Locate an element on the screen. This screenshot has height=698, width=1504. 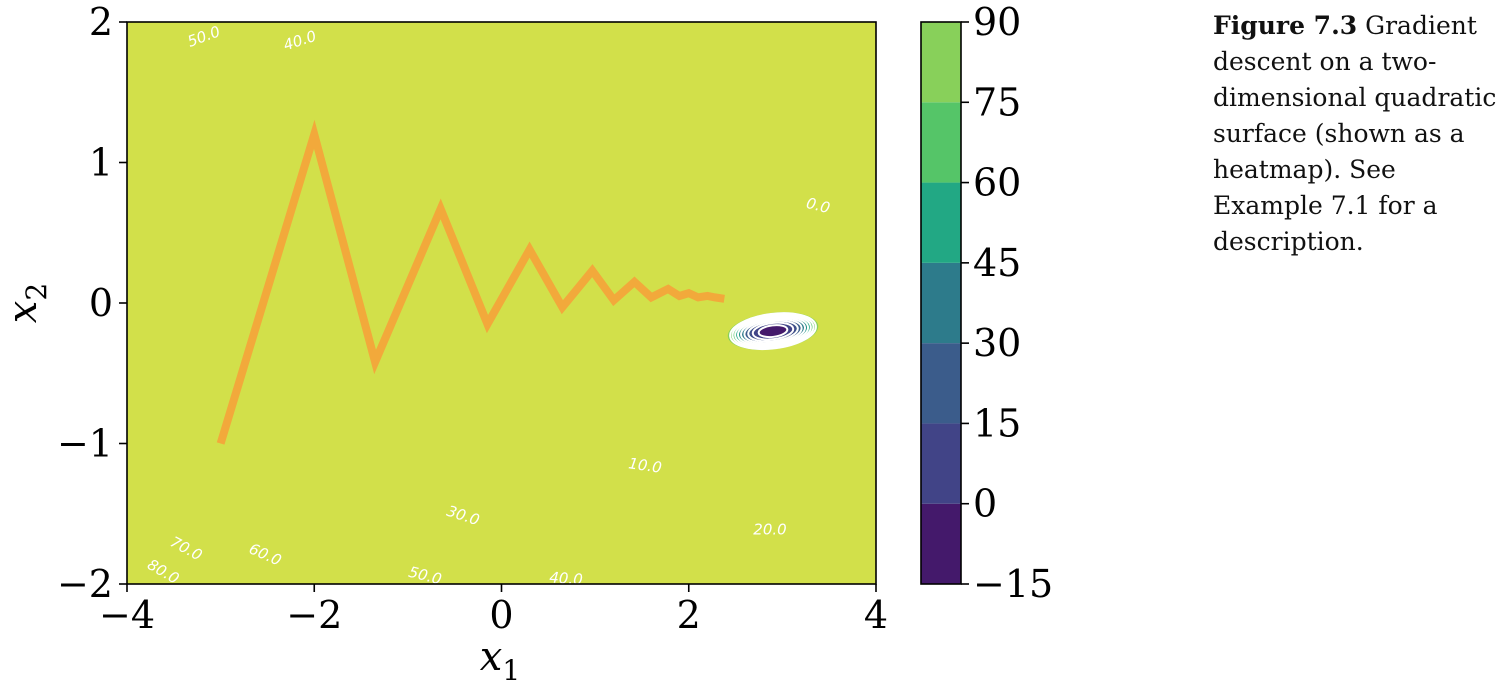
colorbar-tick-label: 75 is located at coordinates (997, 102).